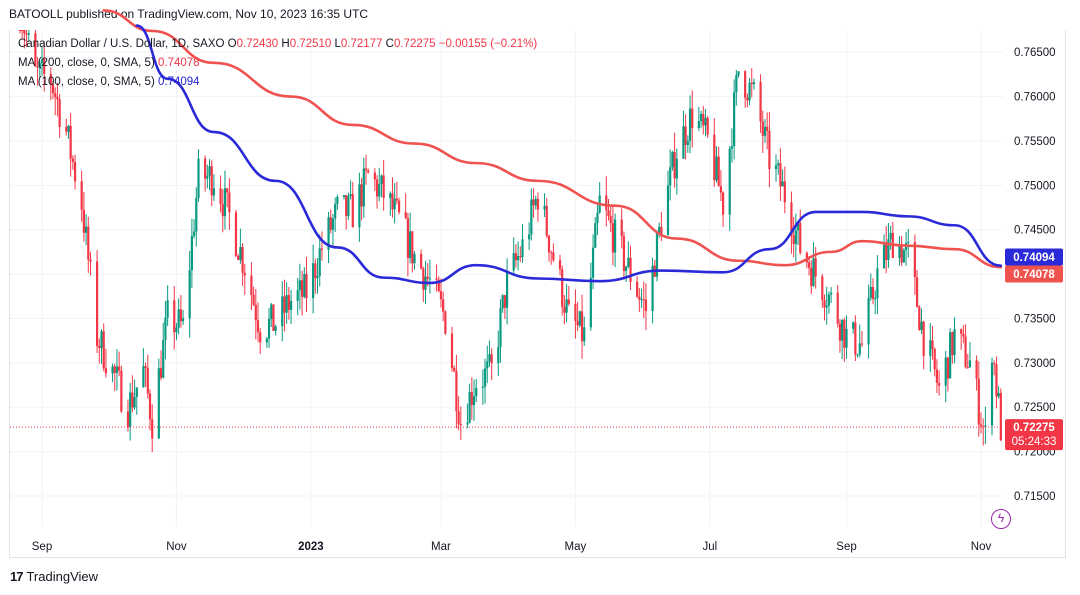 This screenshot has height=595, width=1080. What do you see at coordinates (1035, 408) in the screenshot?
I see `y-tick-label: 0.72500` at bounding box center [1035, 408].